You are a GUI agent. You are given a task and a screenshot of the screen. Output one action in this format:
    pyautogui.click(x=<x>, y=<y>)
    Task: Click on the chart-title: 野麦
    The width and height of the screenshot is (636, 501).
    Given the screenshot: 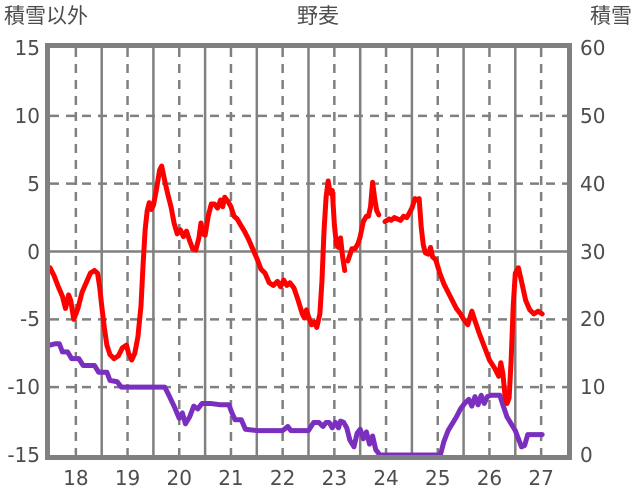 What is the action you would take?
    pyautogui.click(x=318, y=16)
    